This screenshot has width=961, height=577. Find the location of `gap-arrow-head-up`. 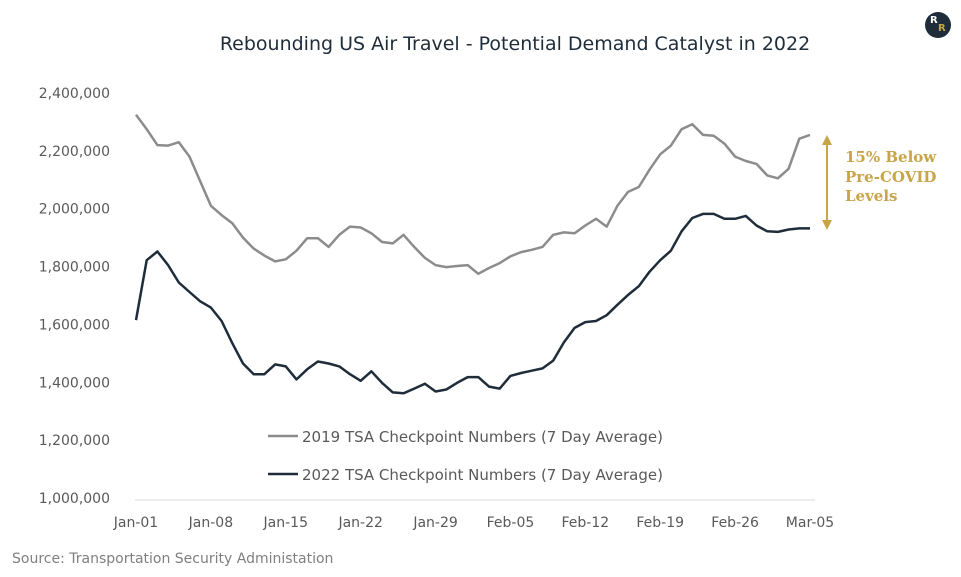

gap-arrow-head-up is located at coordinates (827, 140).